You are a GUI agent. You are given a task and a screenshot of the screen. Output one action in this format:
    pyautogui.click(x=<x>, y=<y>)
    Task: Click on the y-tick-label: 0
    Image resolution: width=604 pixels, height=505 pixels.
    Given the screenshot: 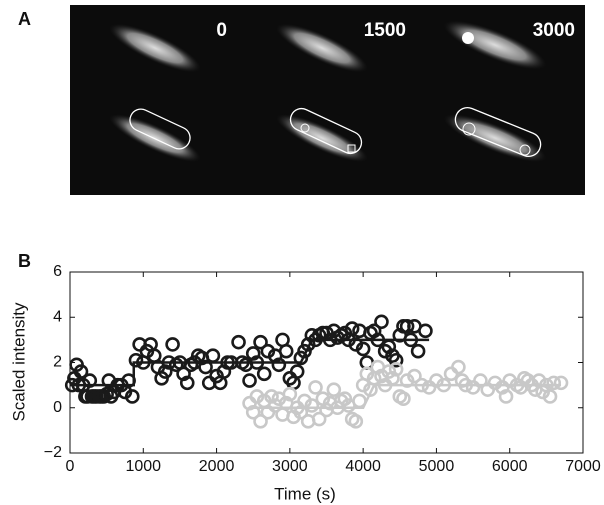 What is the action you would take?
    pyautogui.click(x=57, y=407)
    